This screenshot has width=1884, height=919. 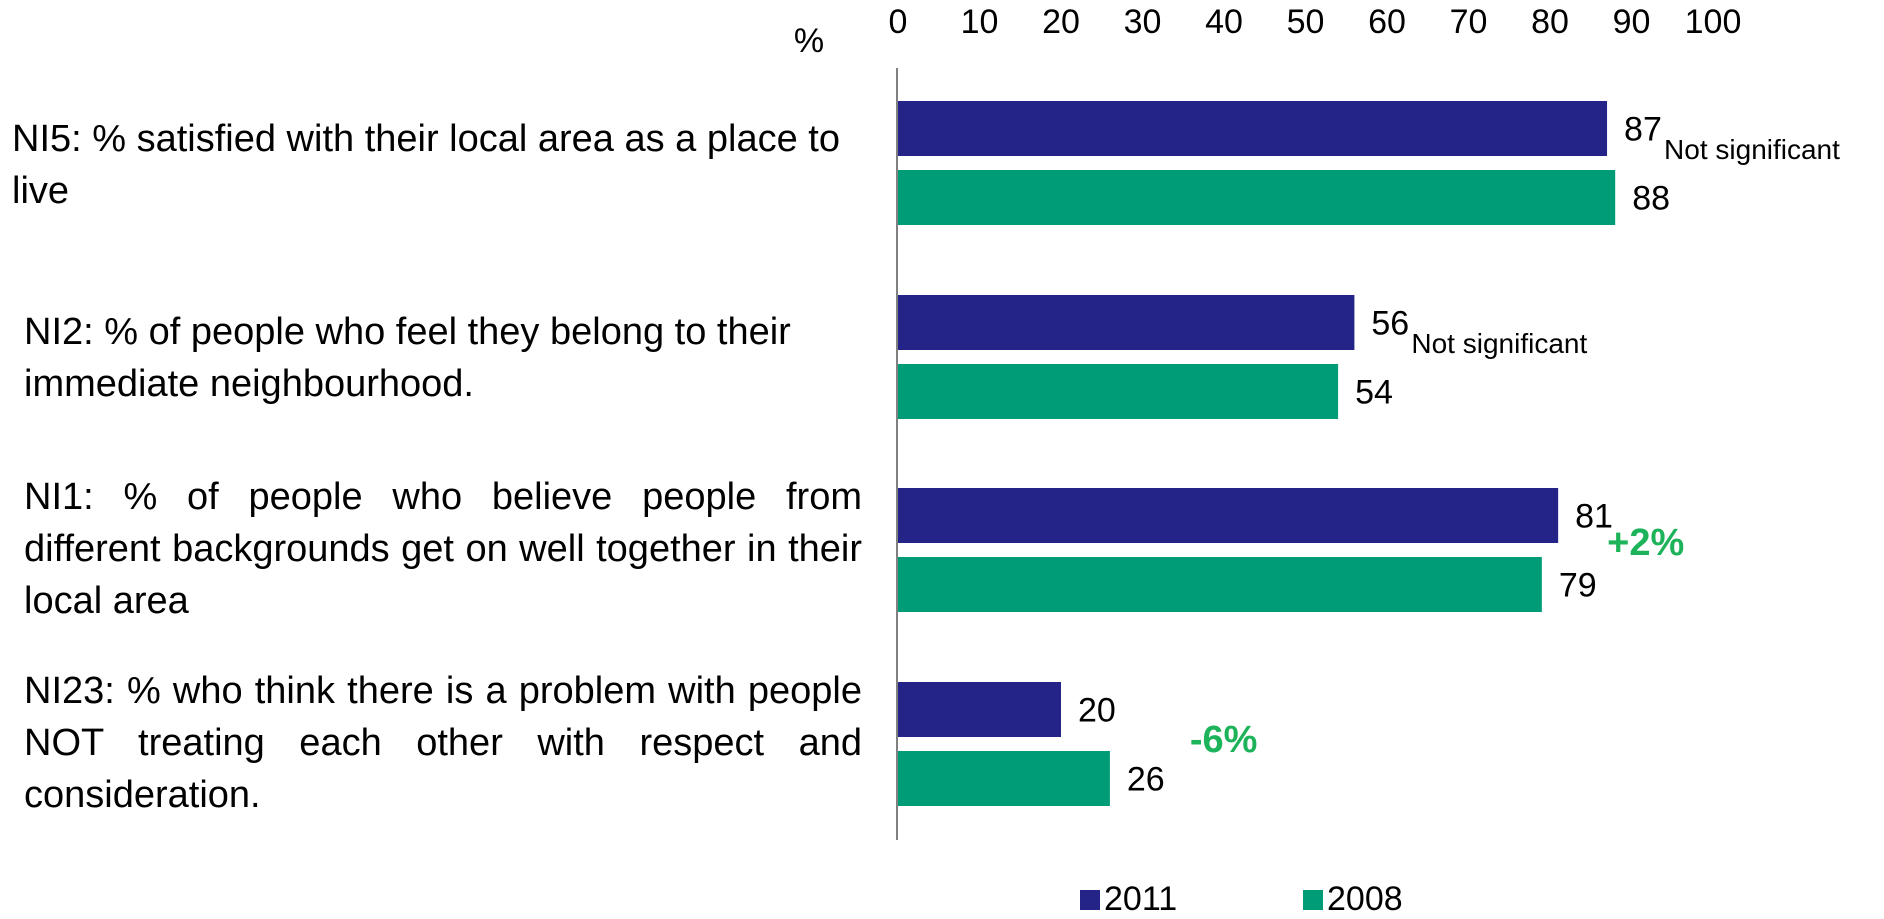 I want to click on x-tick-label: 60, so click(x=1387, y=22).